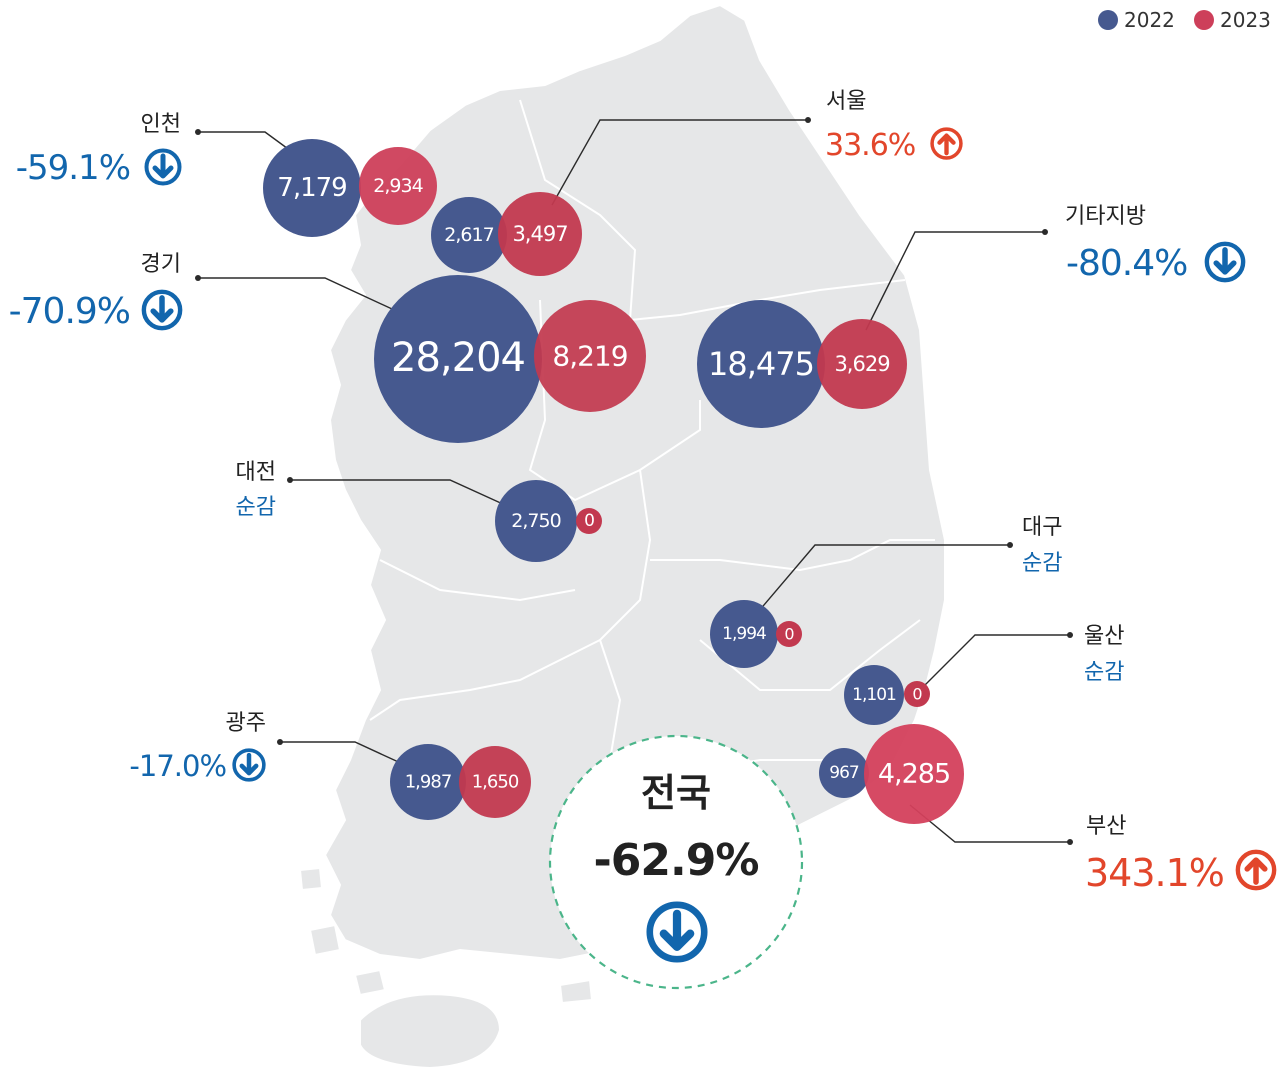 This screenshot has height=1075, width=1280. What do you see at coordinates (996, 661) in the screenshot?
I see `leader-ulsan` at bounding box center [996, 661].